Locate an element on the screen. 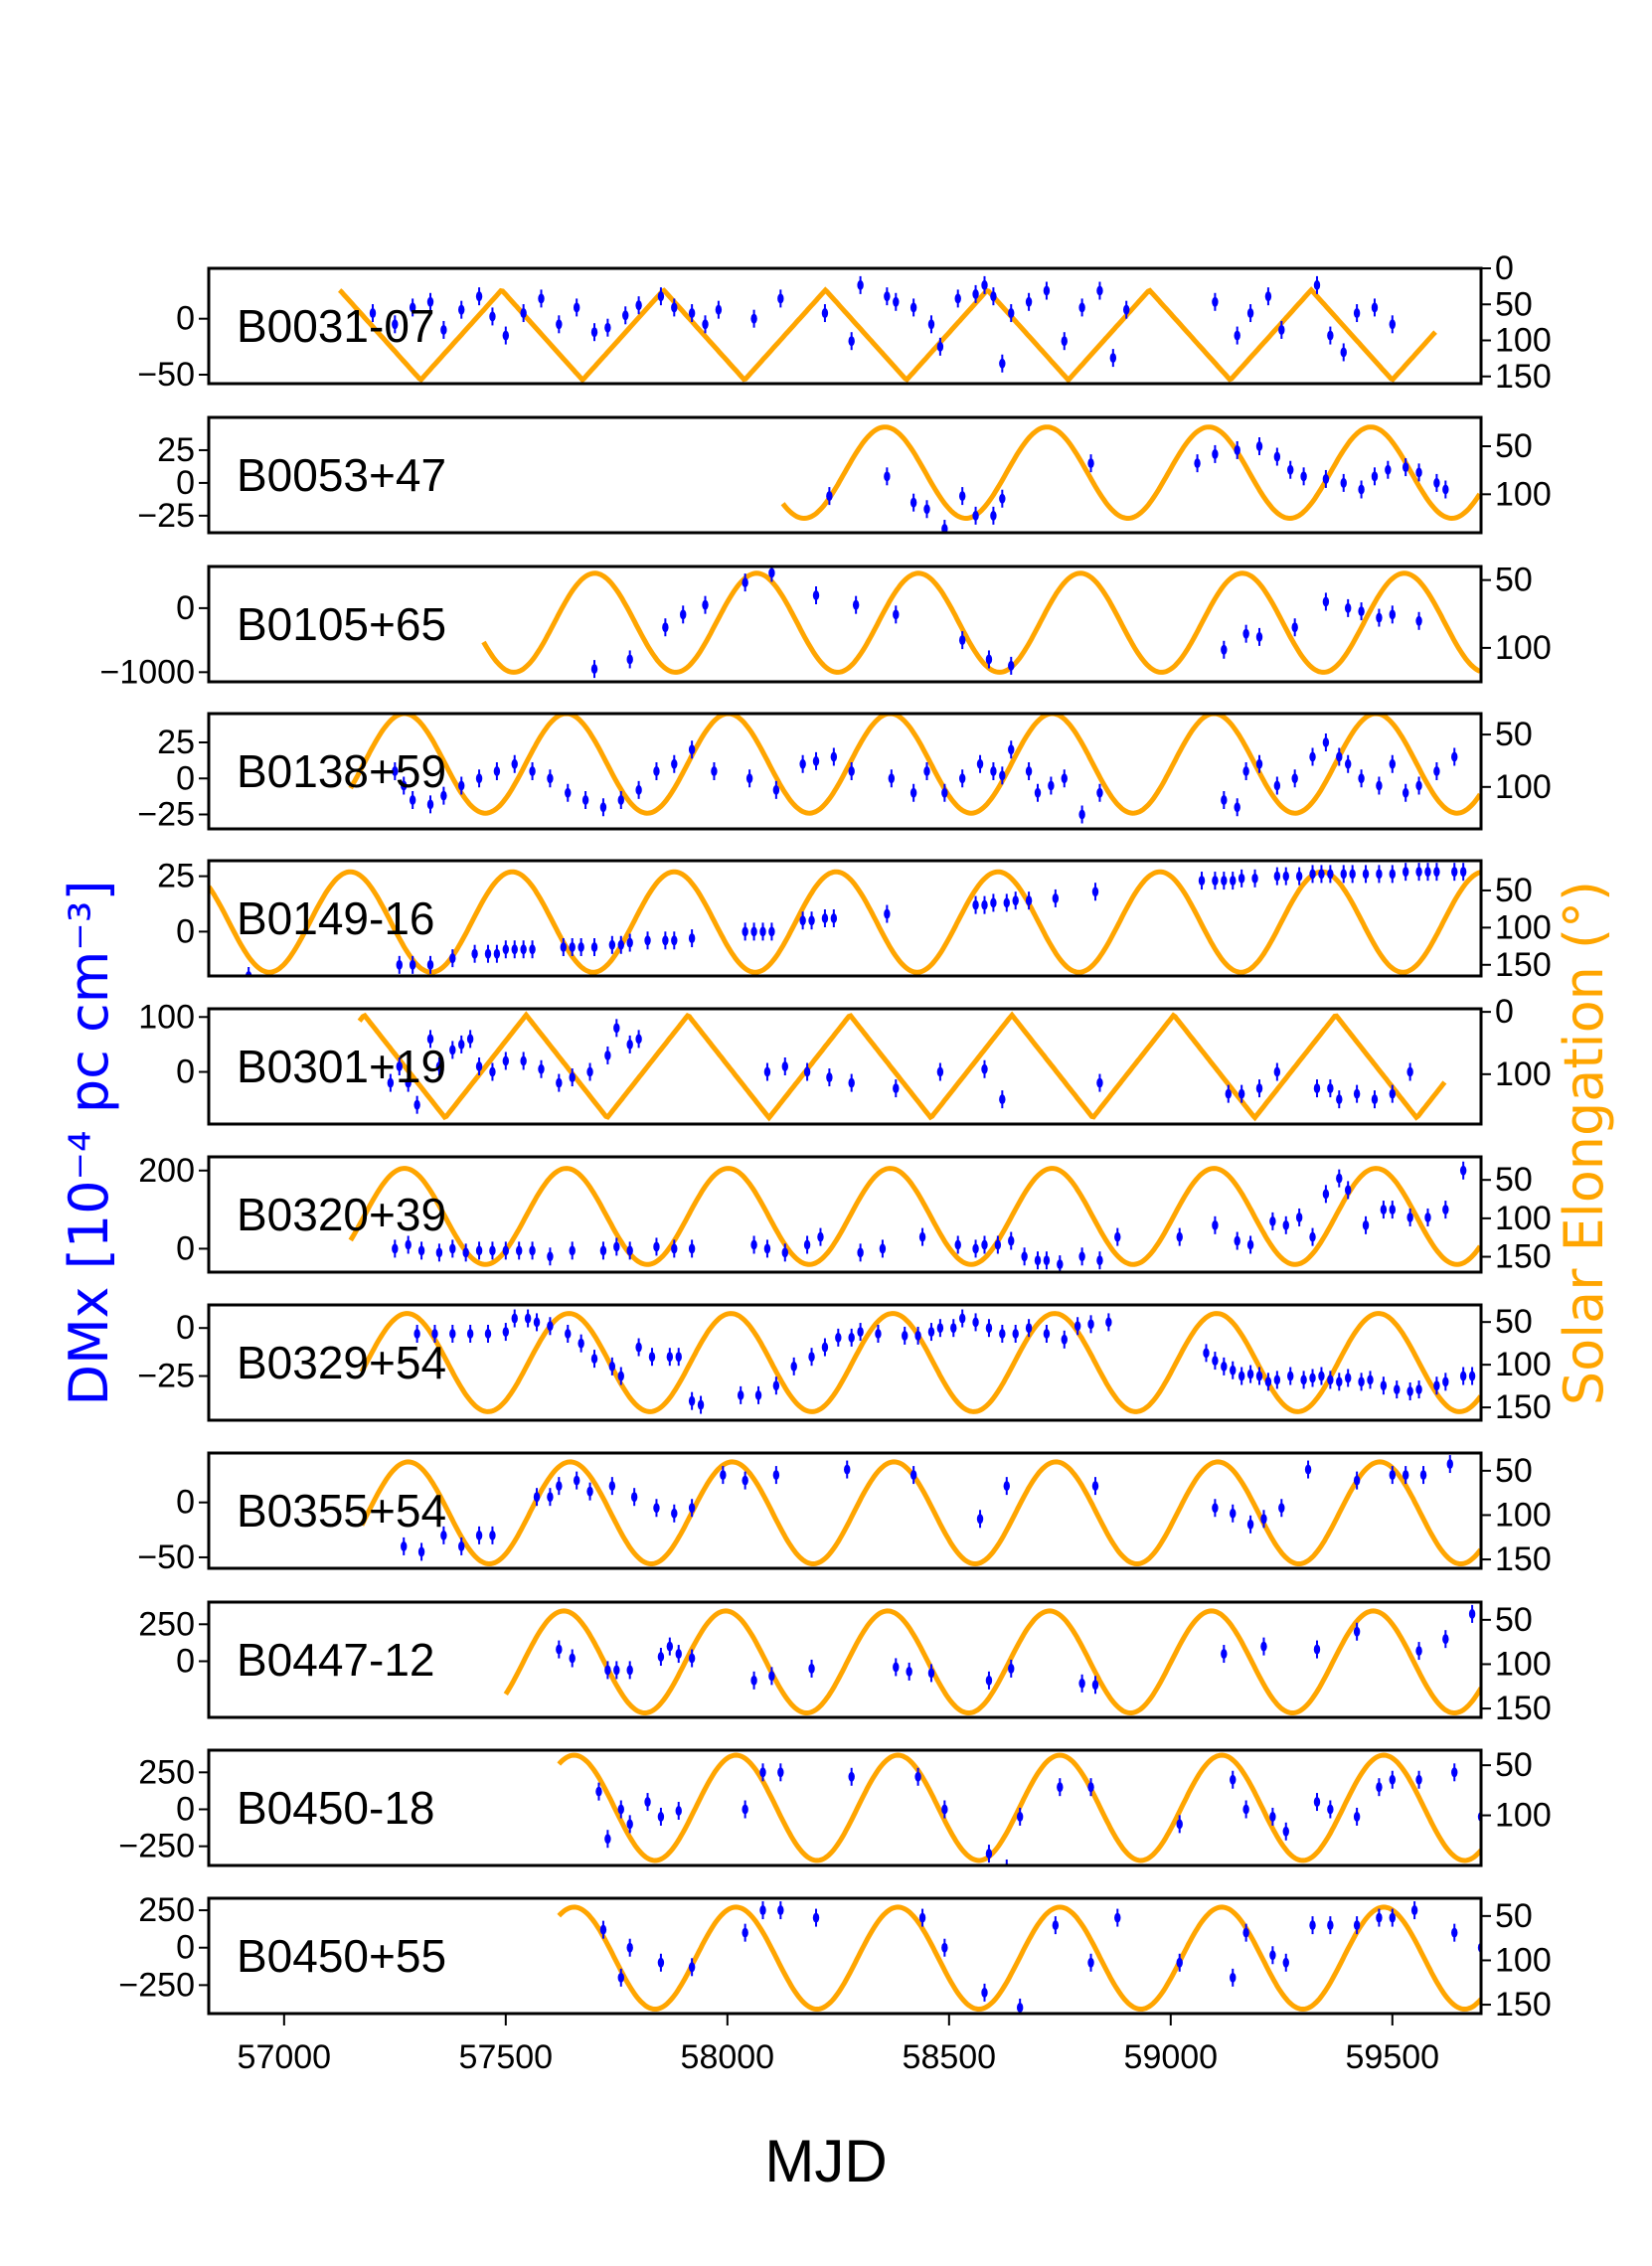  left-tick-label: −25 is located at coordinates (166, 815).